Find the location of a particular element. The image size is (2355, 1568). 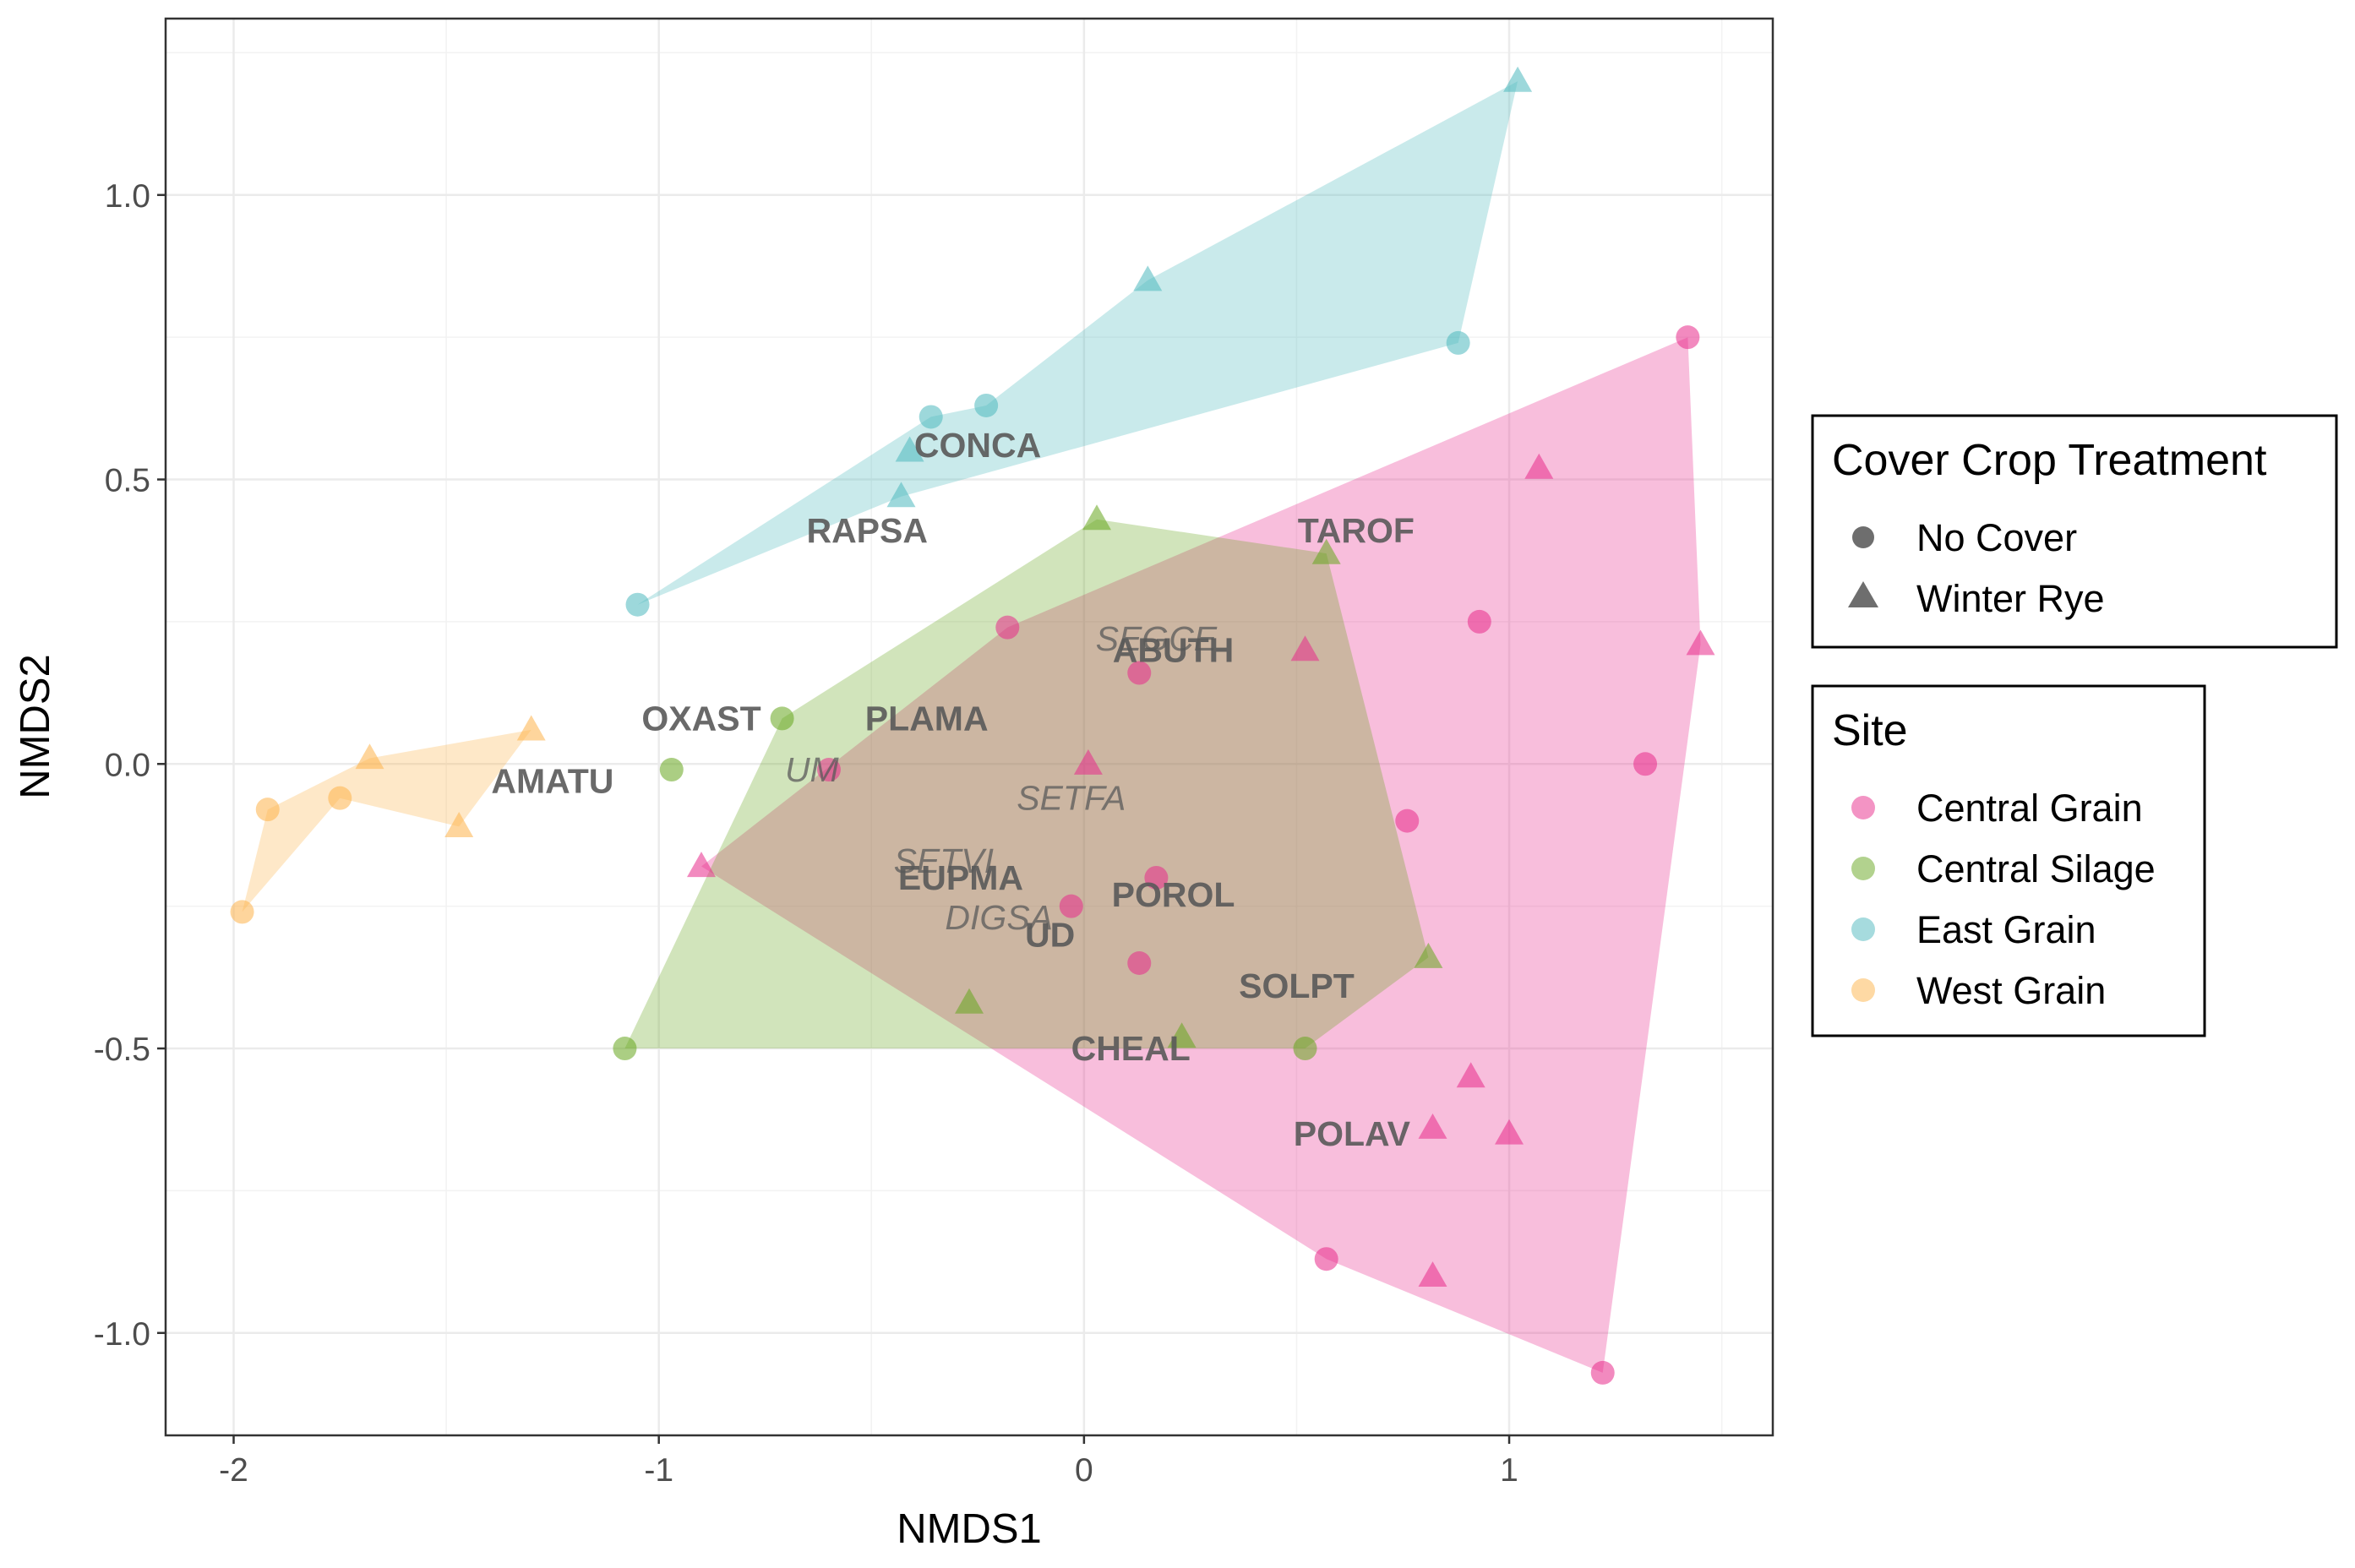

species-label-setvi: SETVI is located at coordinates (944, 860).